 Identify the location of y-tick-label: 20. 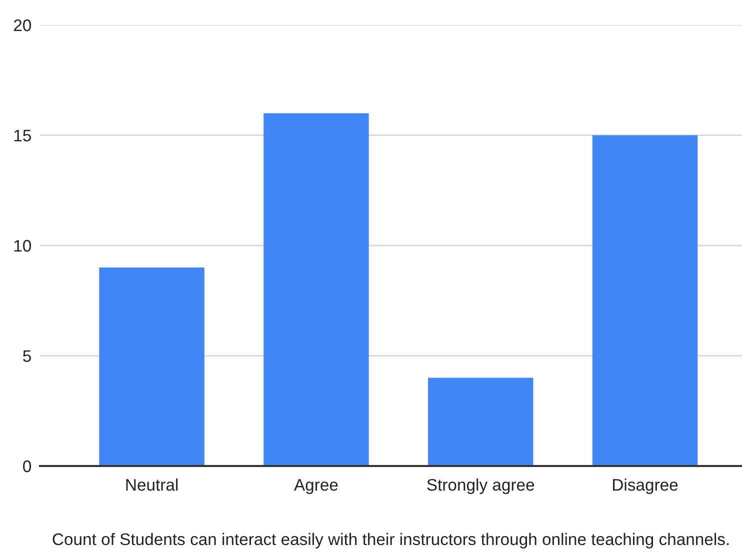
(23, 25).